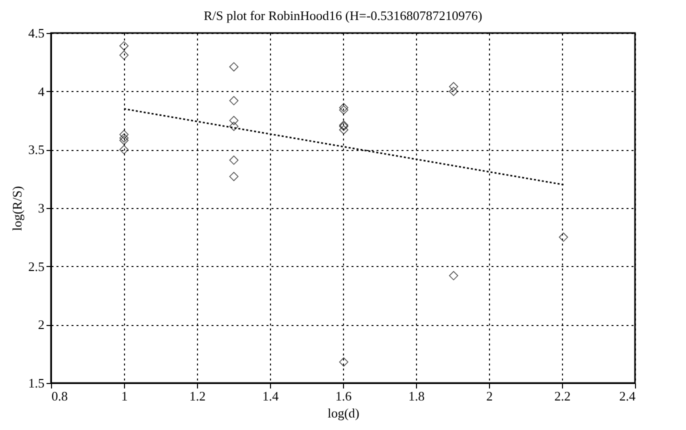  I want to click on x-tick-label: 1.6, so click(343, 396).